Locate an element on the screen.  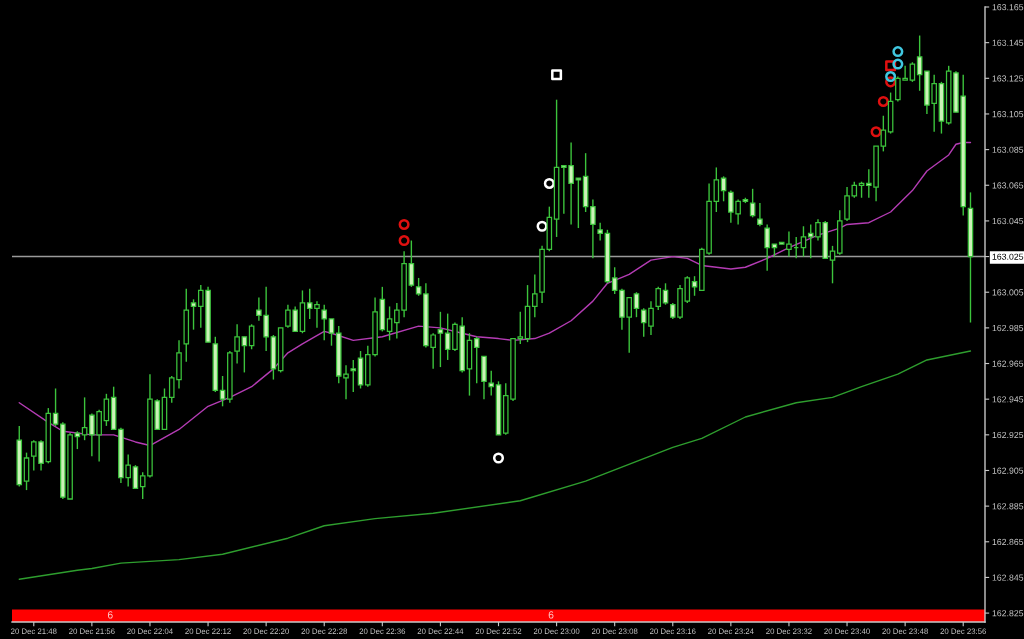
y-tick-label: 162.865 is located at coordinates (1008, 542).